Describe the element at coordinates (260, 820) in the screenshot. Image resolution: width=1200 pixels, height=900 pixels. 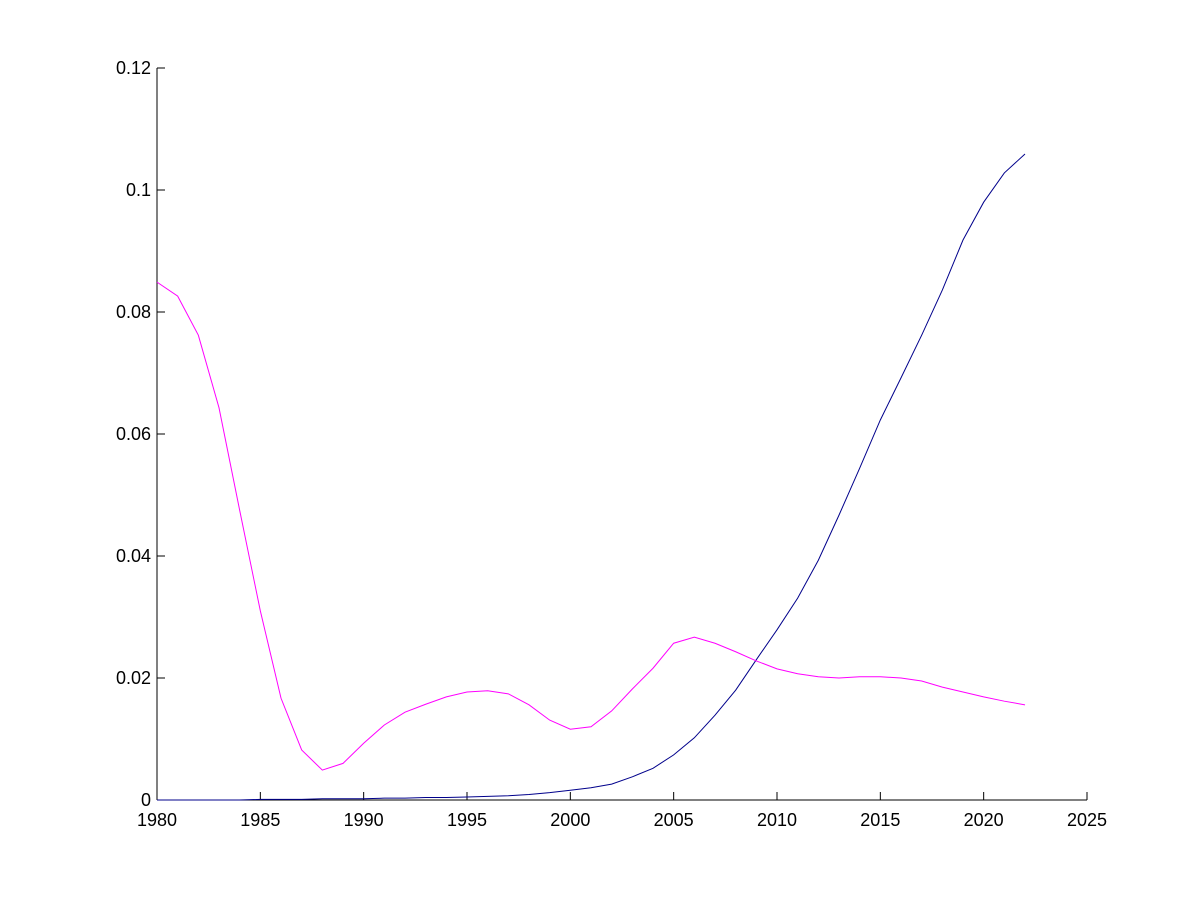
I see `x-tick-label: 1985` at that location.